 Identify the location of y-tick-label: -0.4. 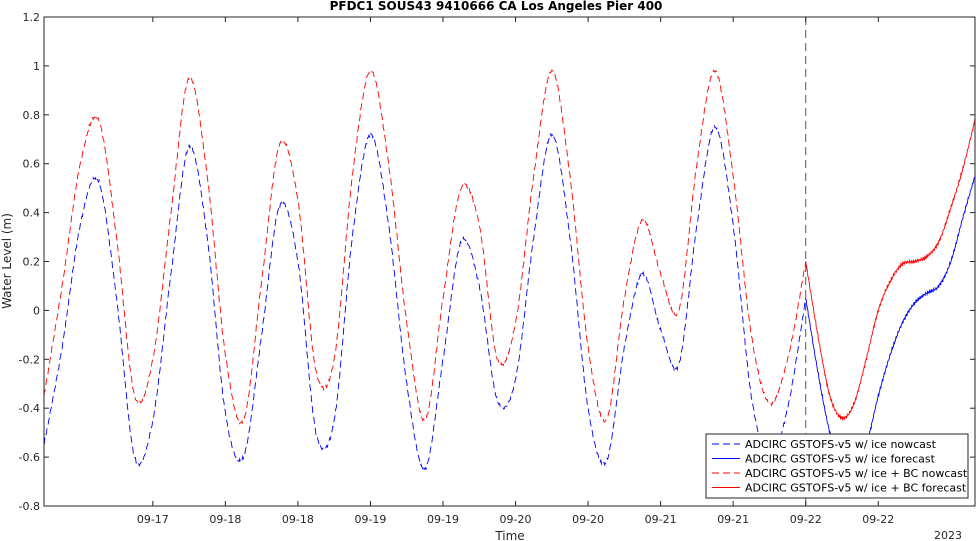
(29, 408).